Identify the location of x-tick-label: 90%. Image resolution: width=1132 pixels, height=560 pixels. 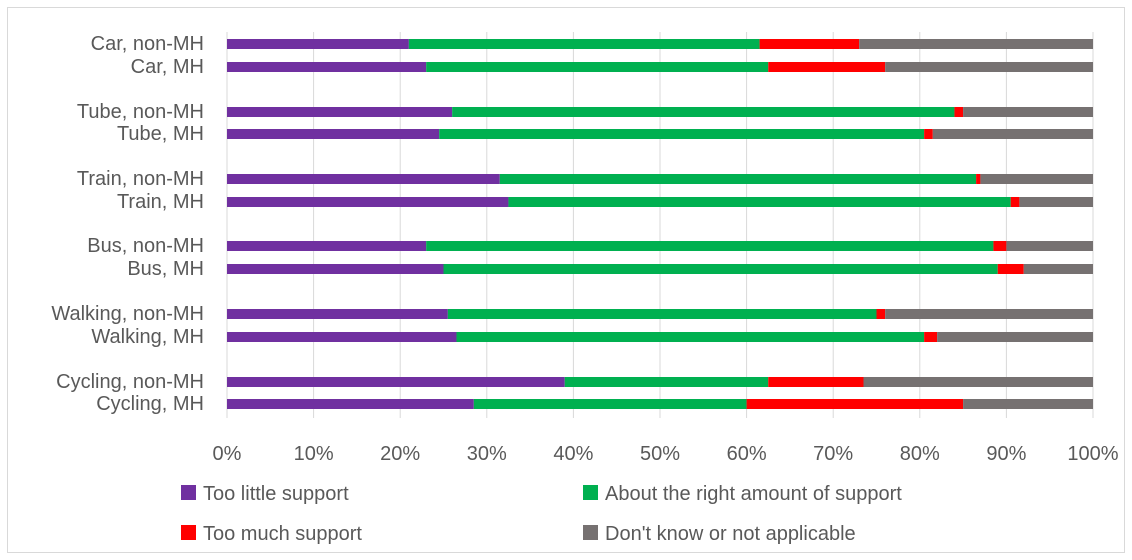
(1006, 454).